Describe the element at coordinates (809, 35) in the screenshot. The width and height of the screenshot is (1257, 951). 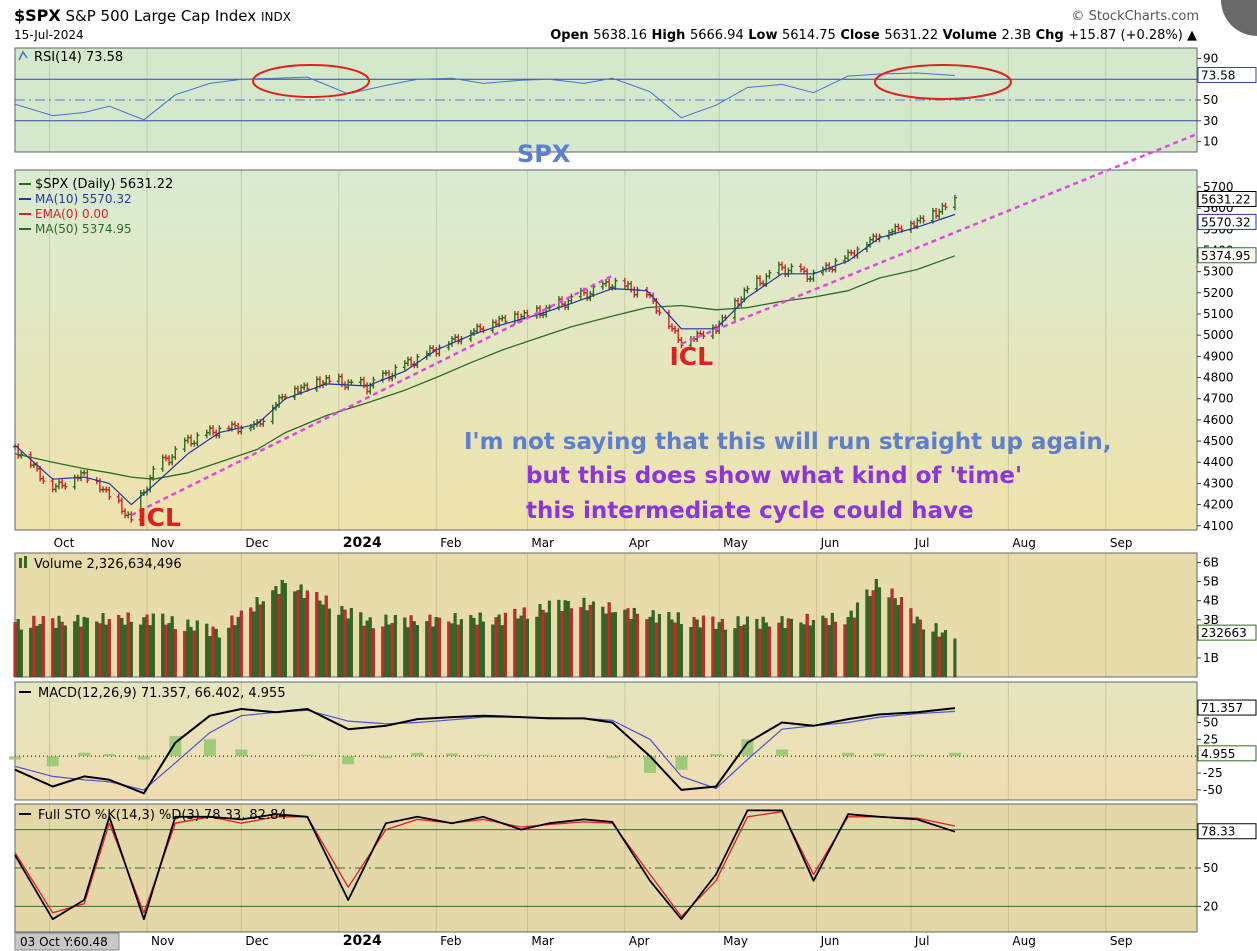
I see `low-value: 5614.75` at that location.